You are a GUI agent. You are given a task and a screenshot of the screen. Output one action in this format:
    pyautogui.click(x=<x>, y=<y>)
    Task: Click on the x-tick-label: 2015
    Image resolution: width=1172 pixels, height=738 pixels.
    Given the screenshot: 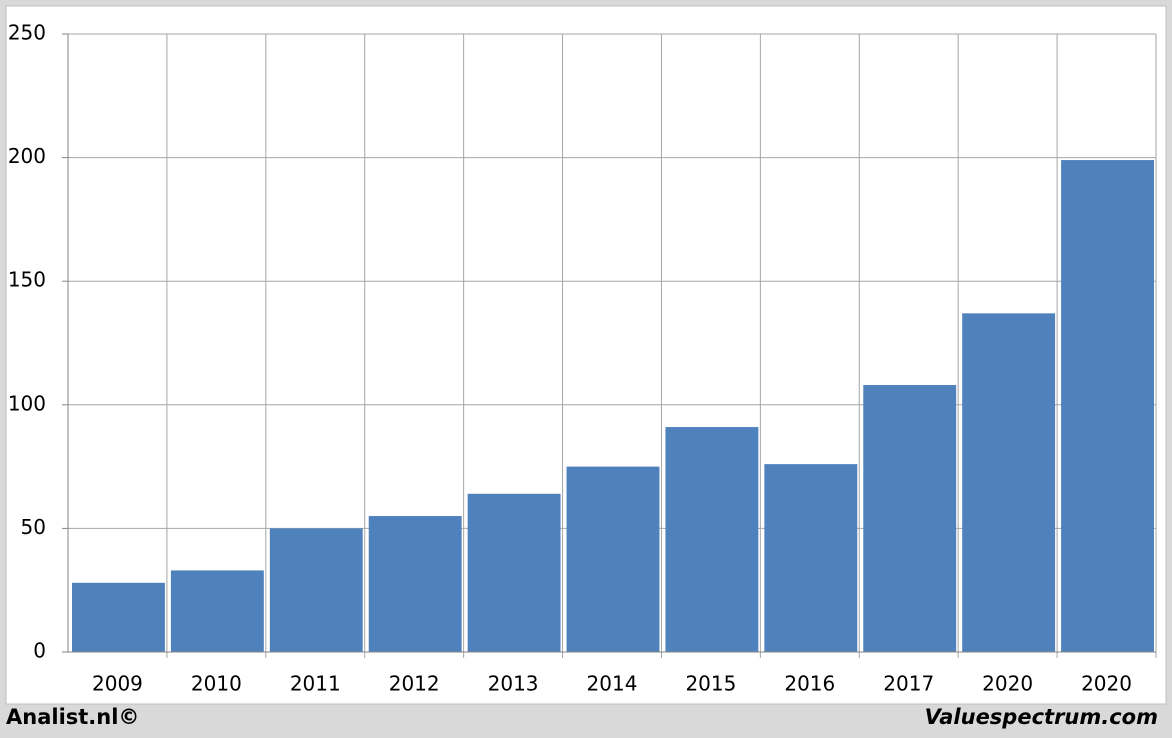 What is the action you would take?
    pyautogui.click(x=710, y=684)
    